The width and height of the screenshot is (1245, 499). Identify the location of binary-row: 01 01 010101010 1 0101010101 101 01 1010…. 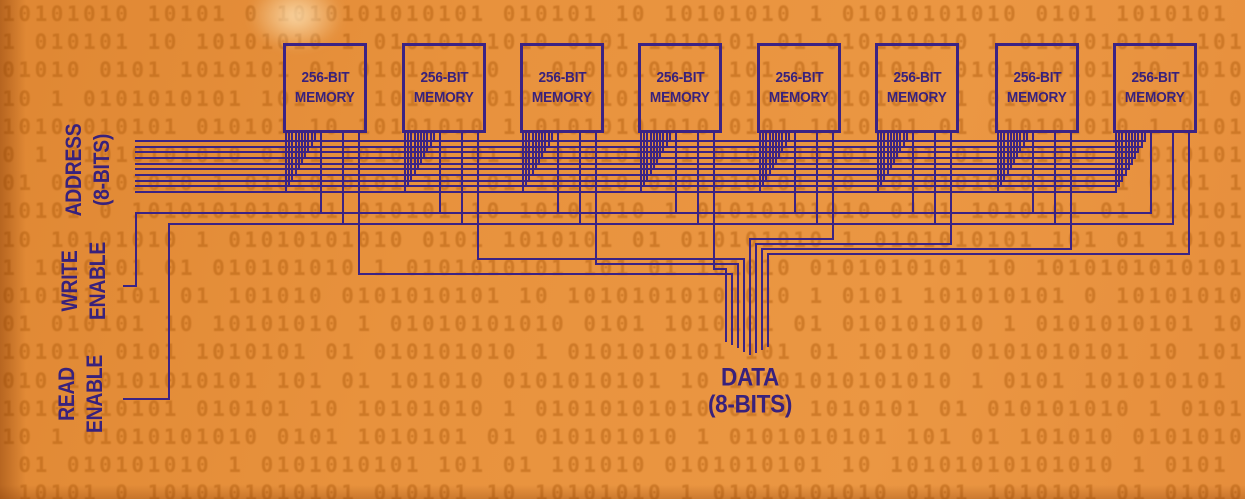
(622, 465).